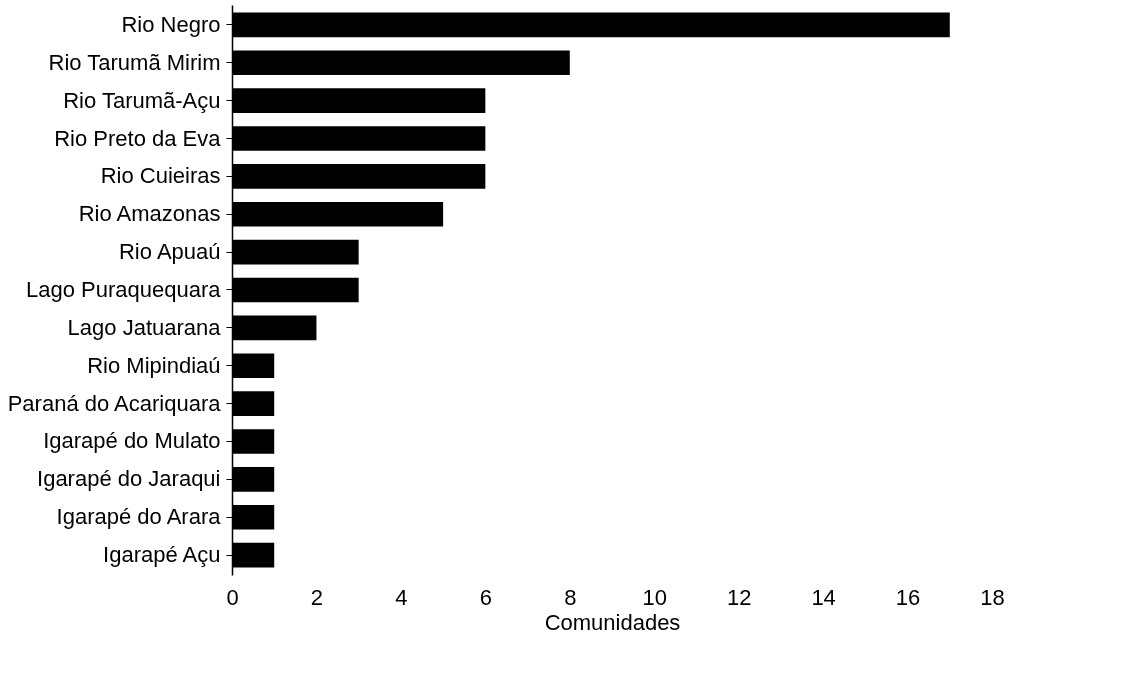 Image resolution: width=1143 pixels, height=695 pixels. What do you see at coordinates (317, 597) in the screenshot?
I see `x-tick-label: 2` at bounding box center [317, 597].